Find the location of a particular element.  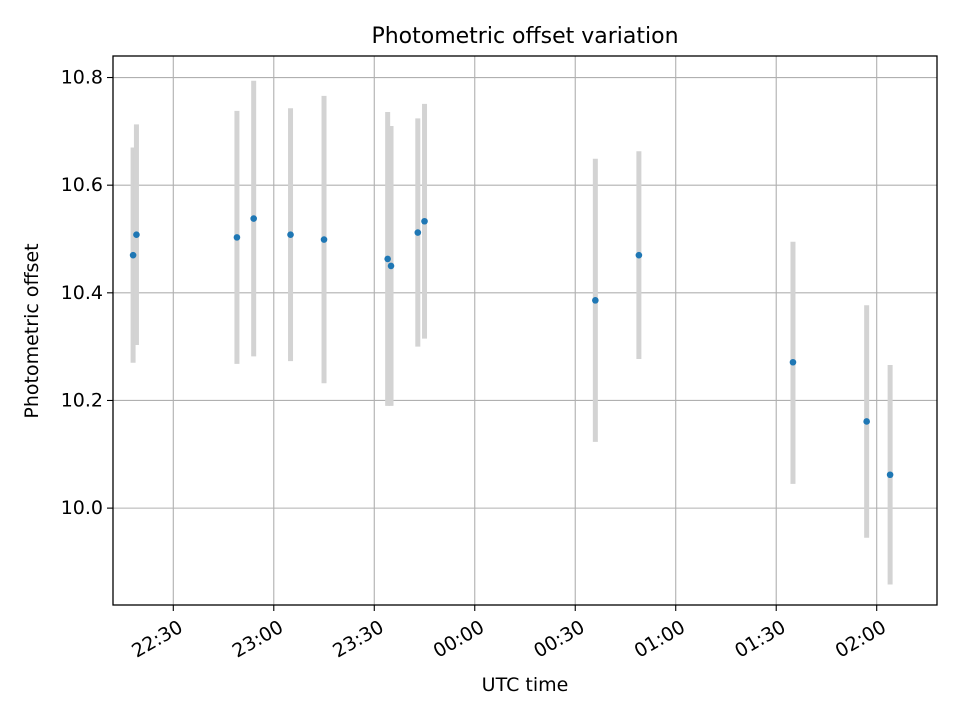

y-tick-label: 10.6 is located at coordinates (82, 185).